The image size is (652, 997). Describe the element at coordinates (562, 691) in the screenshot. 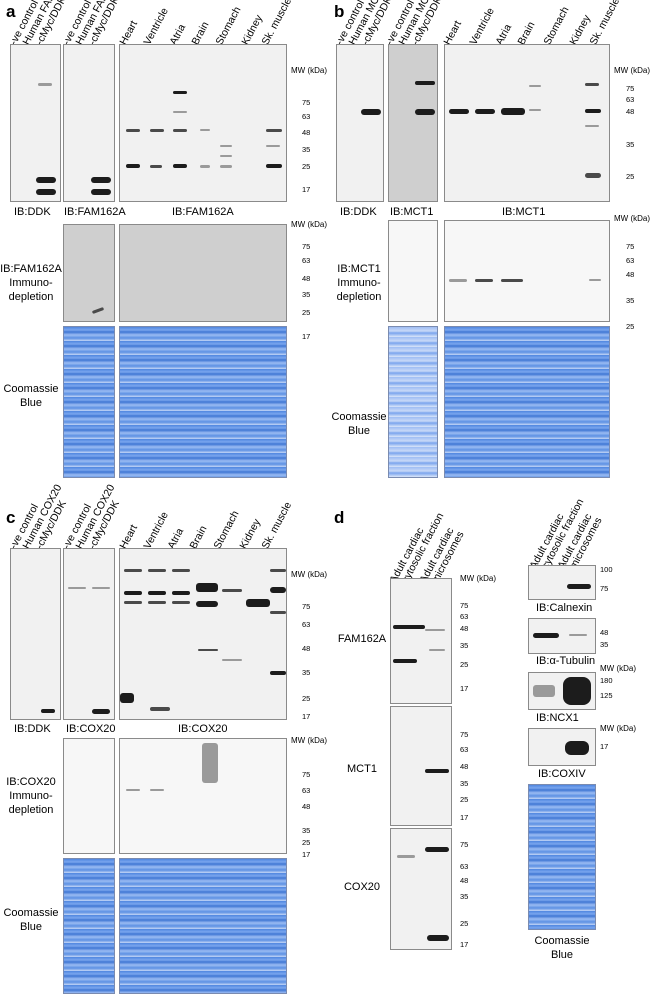

I see `blot-ncx1` at that location.